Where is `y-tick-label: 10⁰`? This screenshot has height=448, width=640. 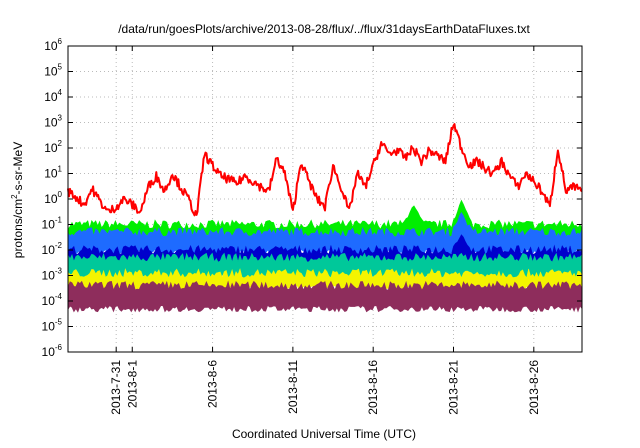 y-tick-label: 10⁰ is located at coordinates (53, 198).